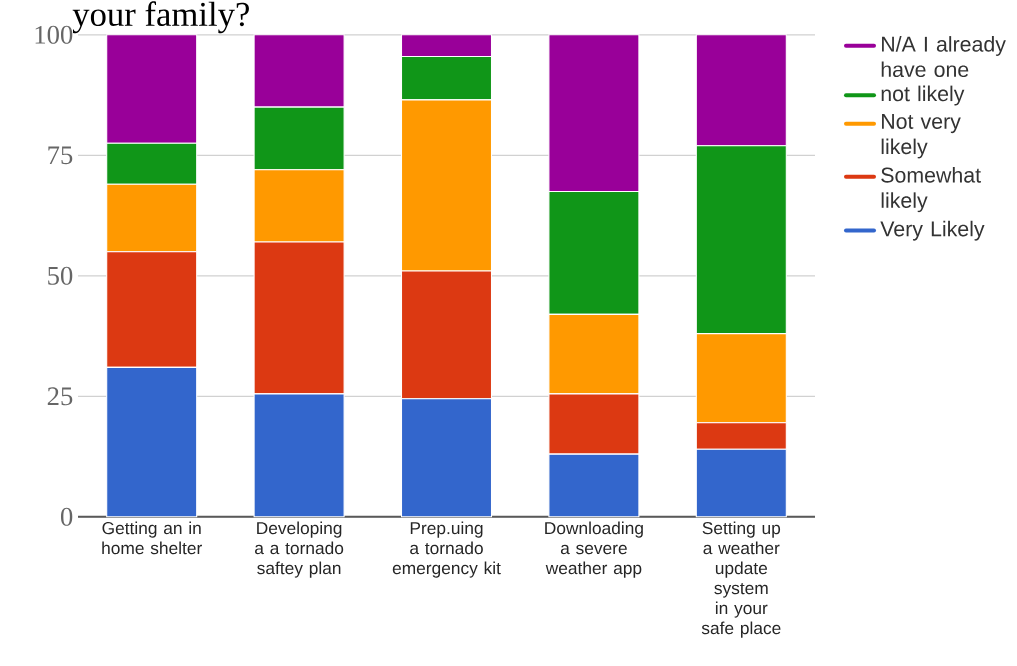  Describe the element at coordinates (741, 579) in the screenshot. I see `x-tick-label: Setting up a weather update system in your safe place` at that location.